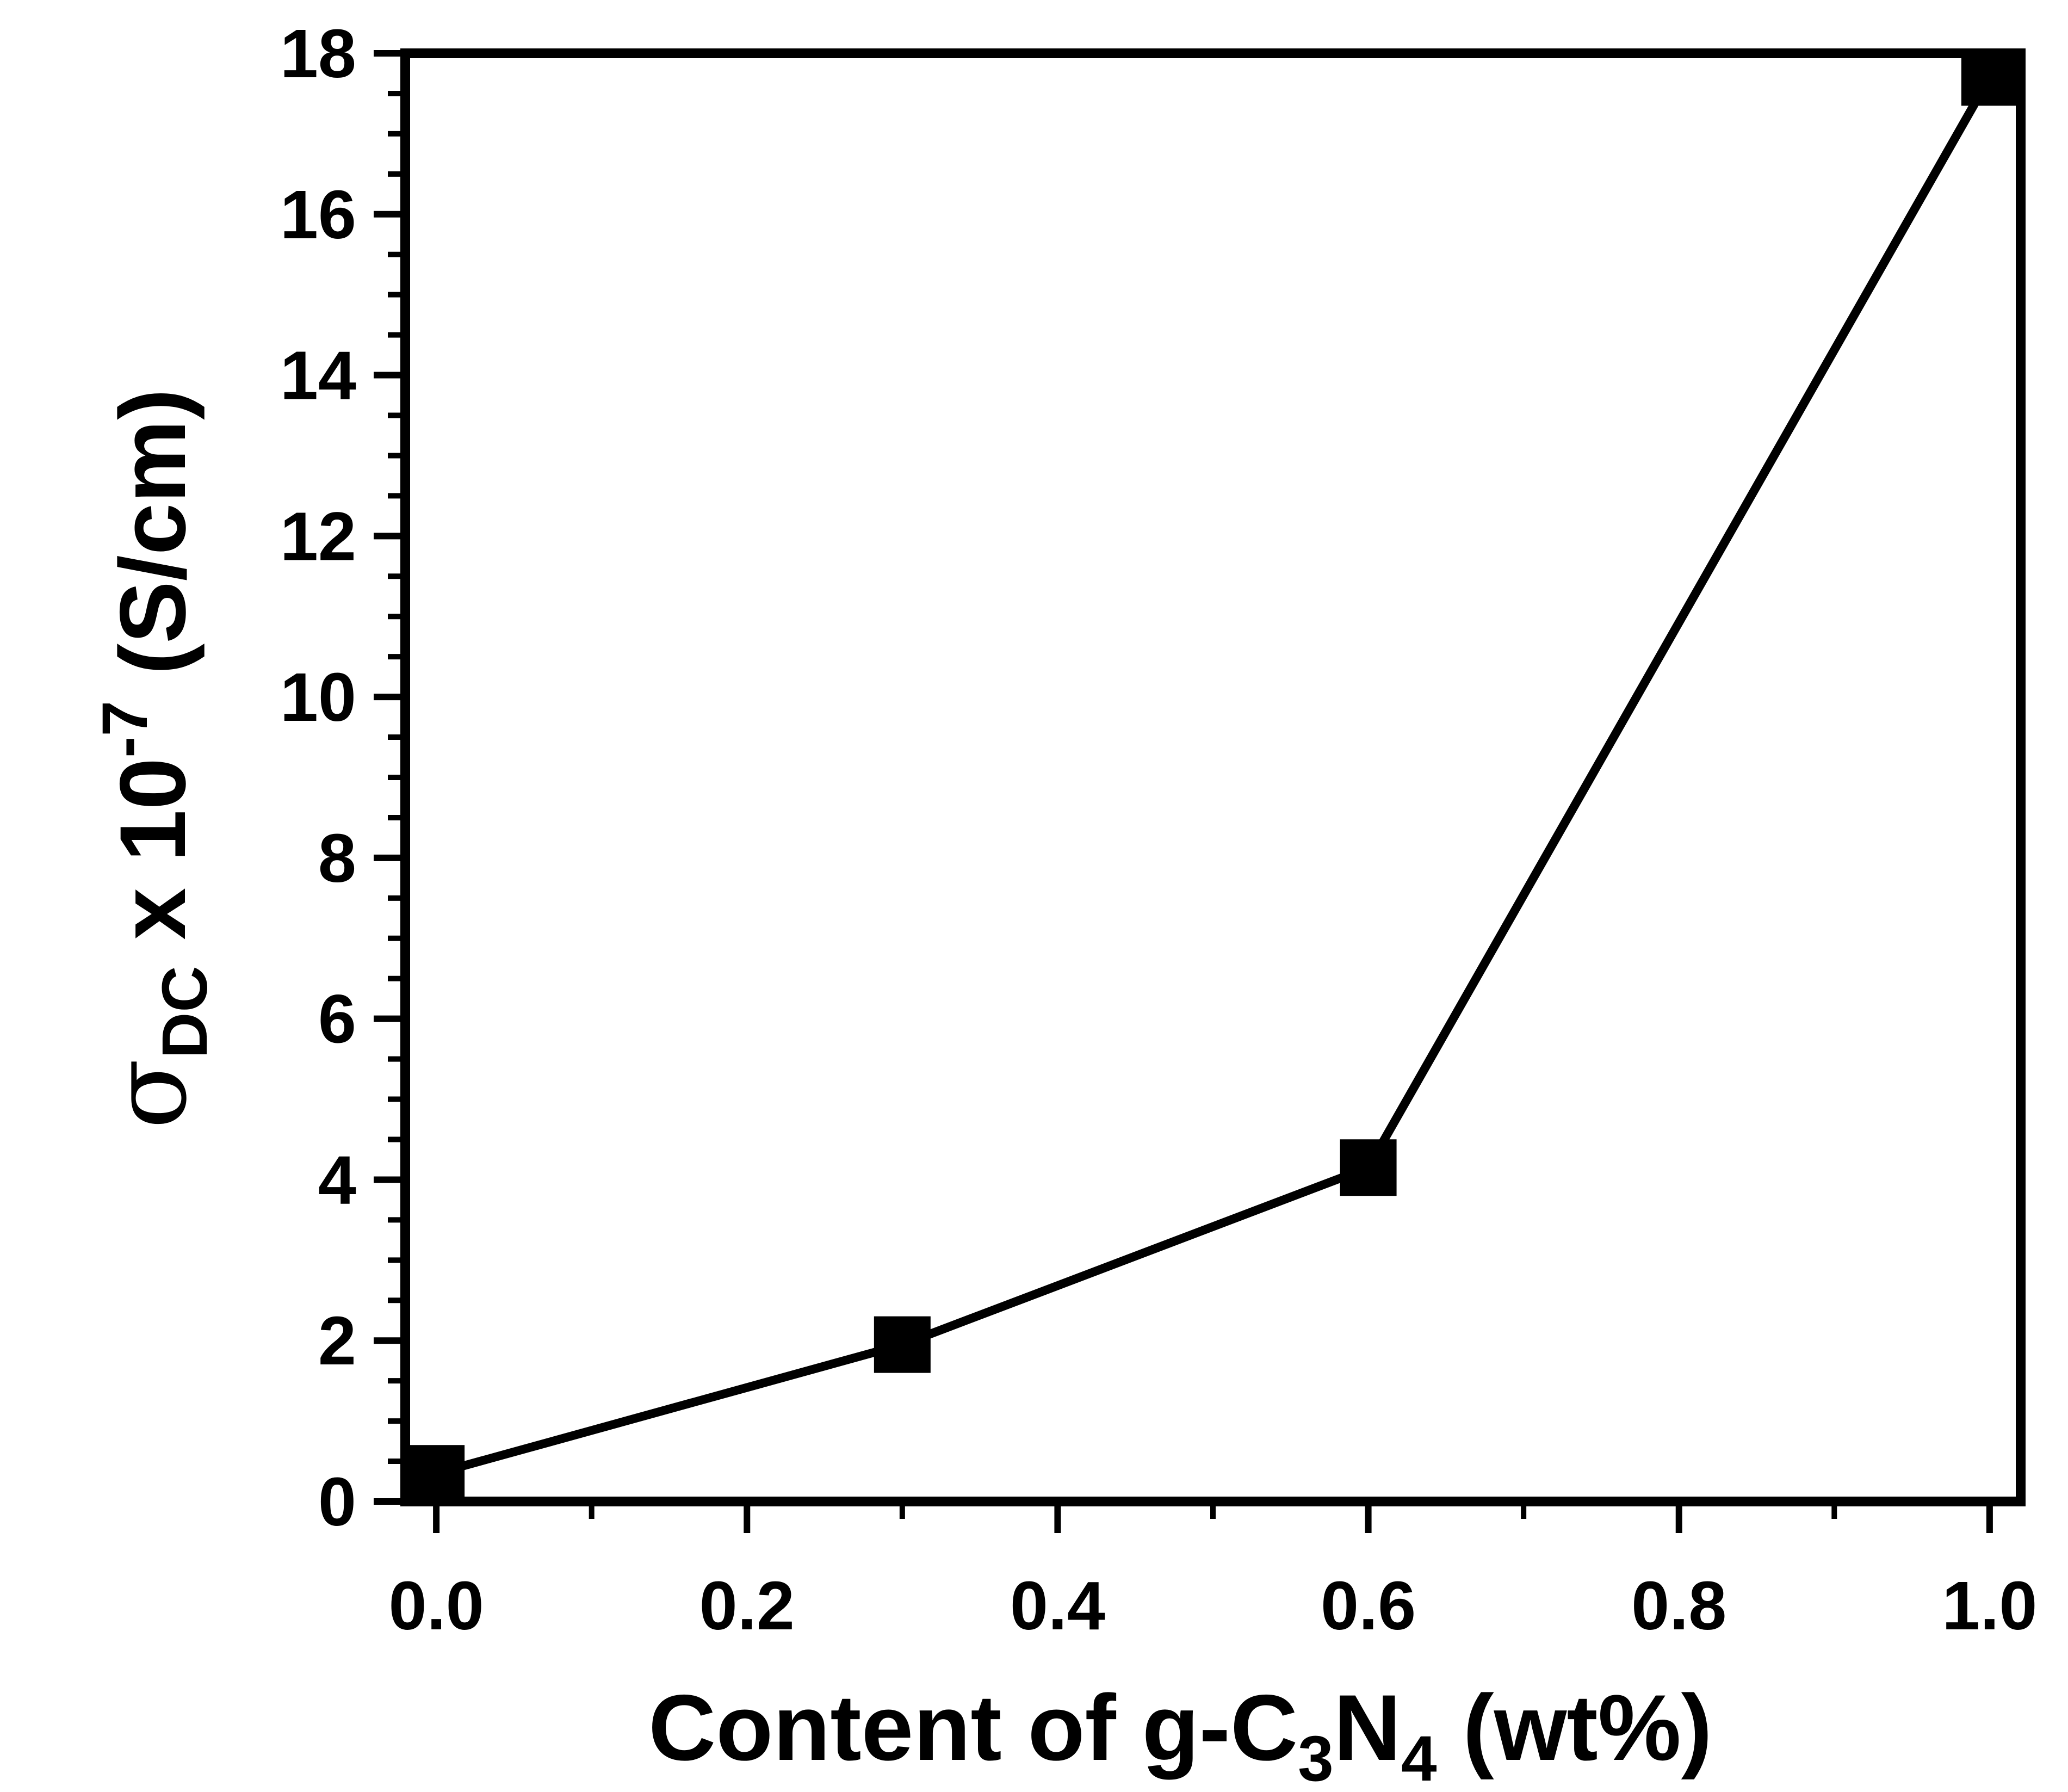 Image resolution: width=2068 pixels, height=1792 pixels. Describe the element at coordinates (318, 536) in the screenshot. I see `y-tick-label: 12` at that location.